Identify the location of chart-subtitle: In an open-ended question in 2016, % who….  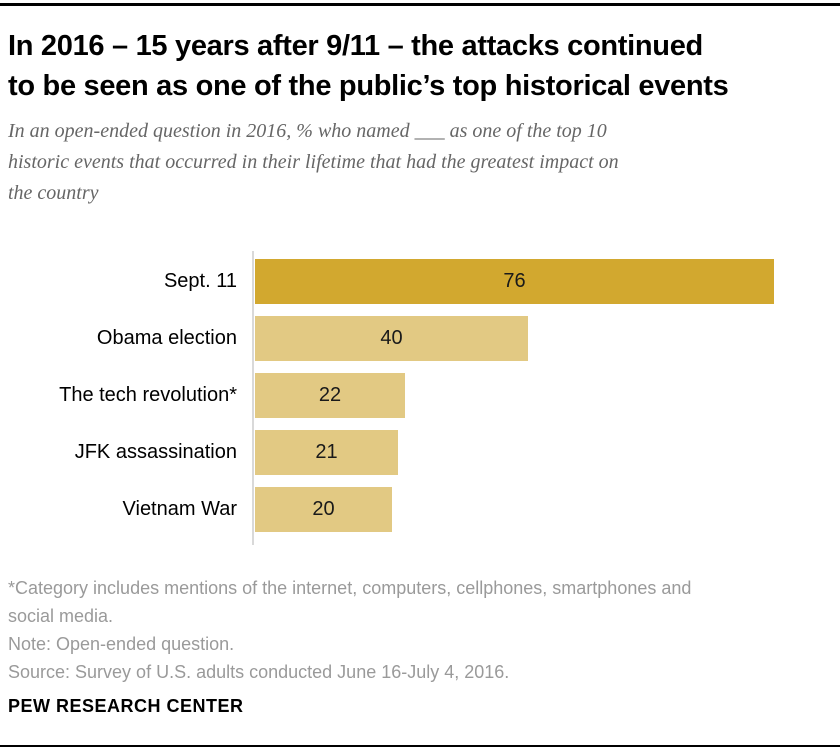
(420, 162).